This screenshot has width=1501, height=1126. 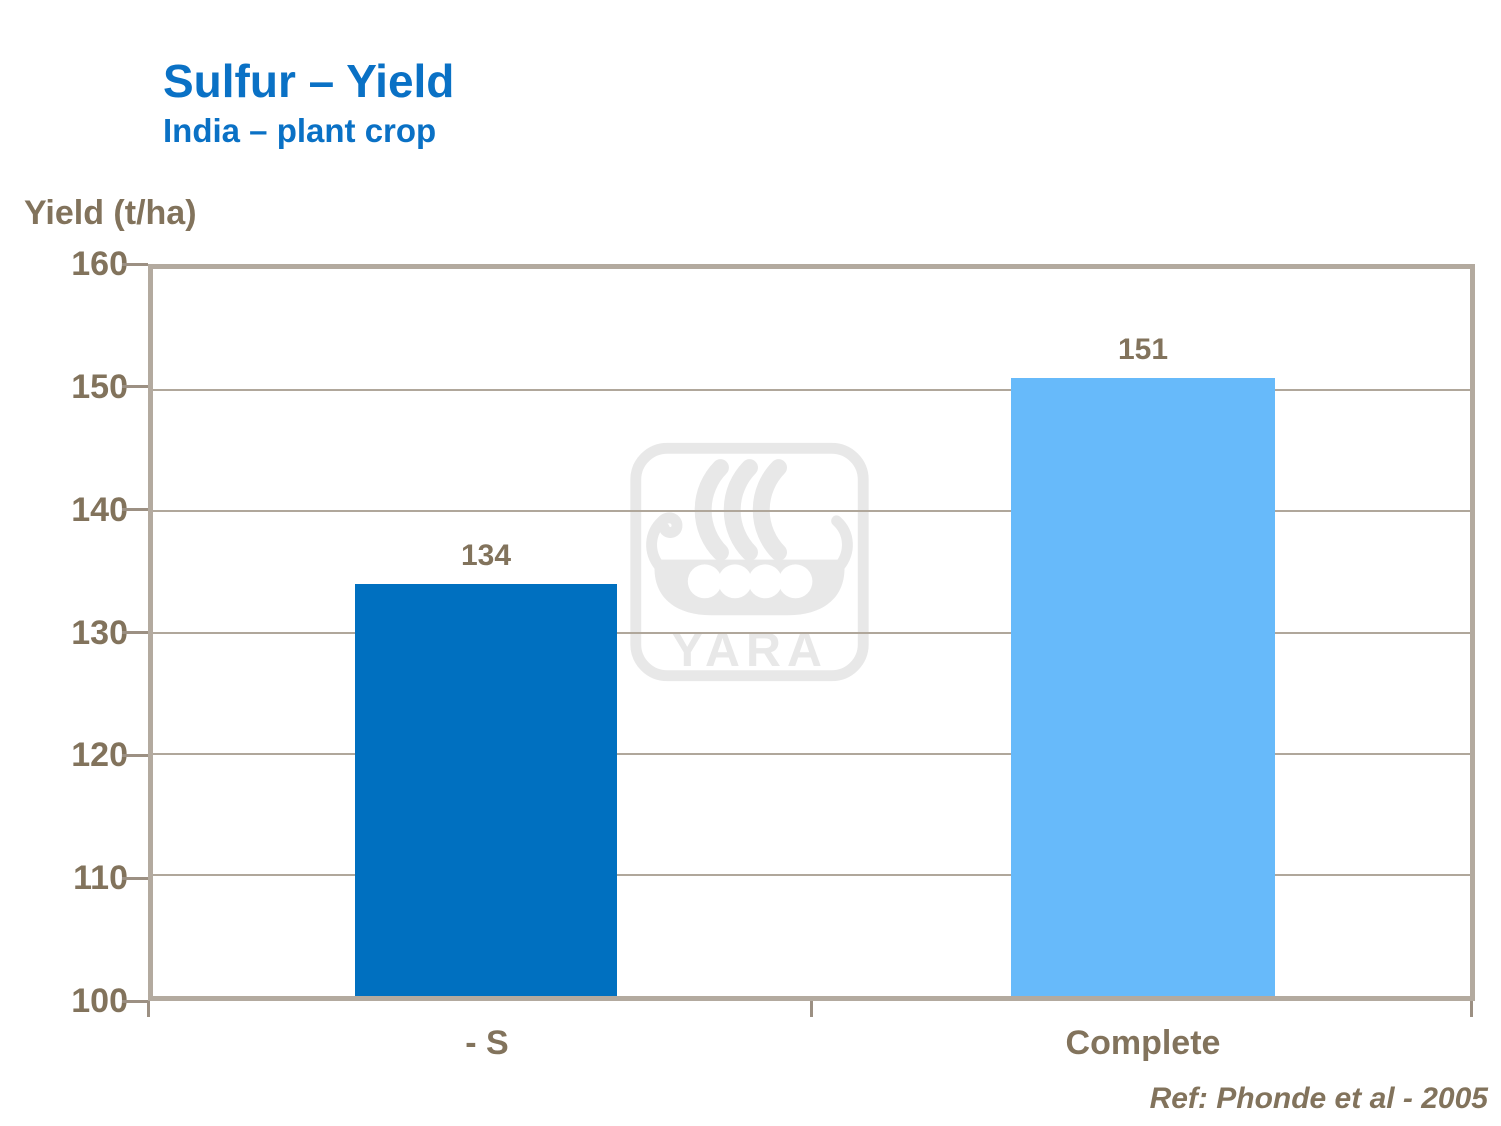 I want to click on bar-complete, so click(x=1143, y=687).